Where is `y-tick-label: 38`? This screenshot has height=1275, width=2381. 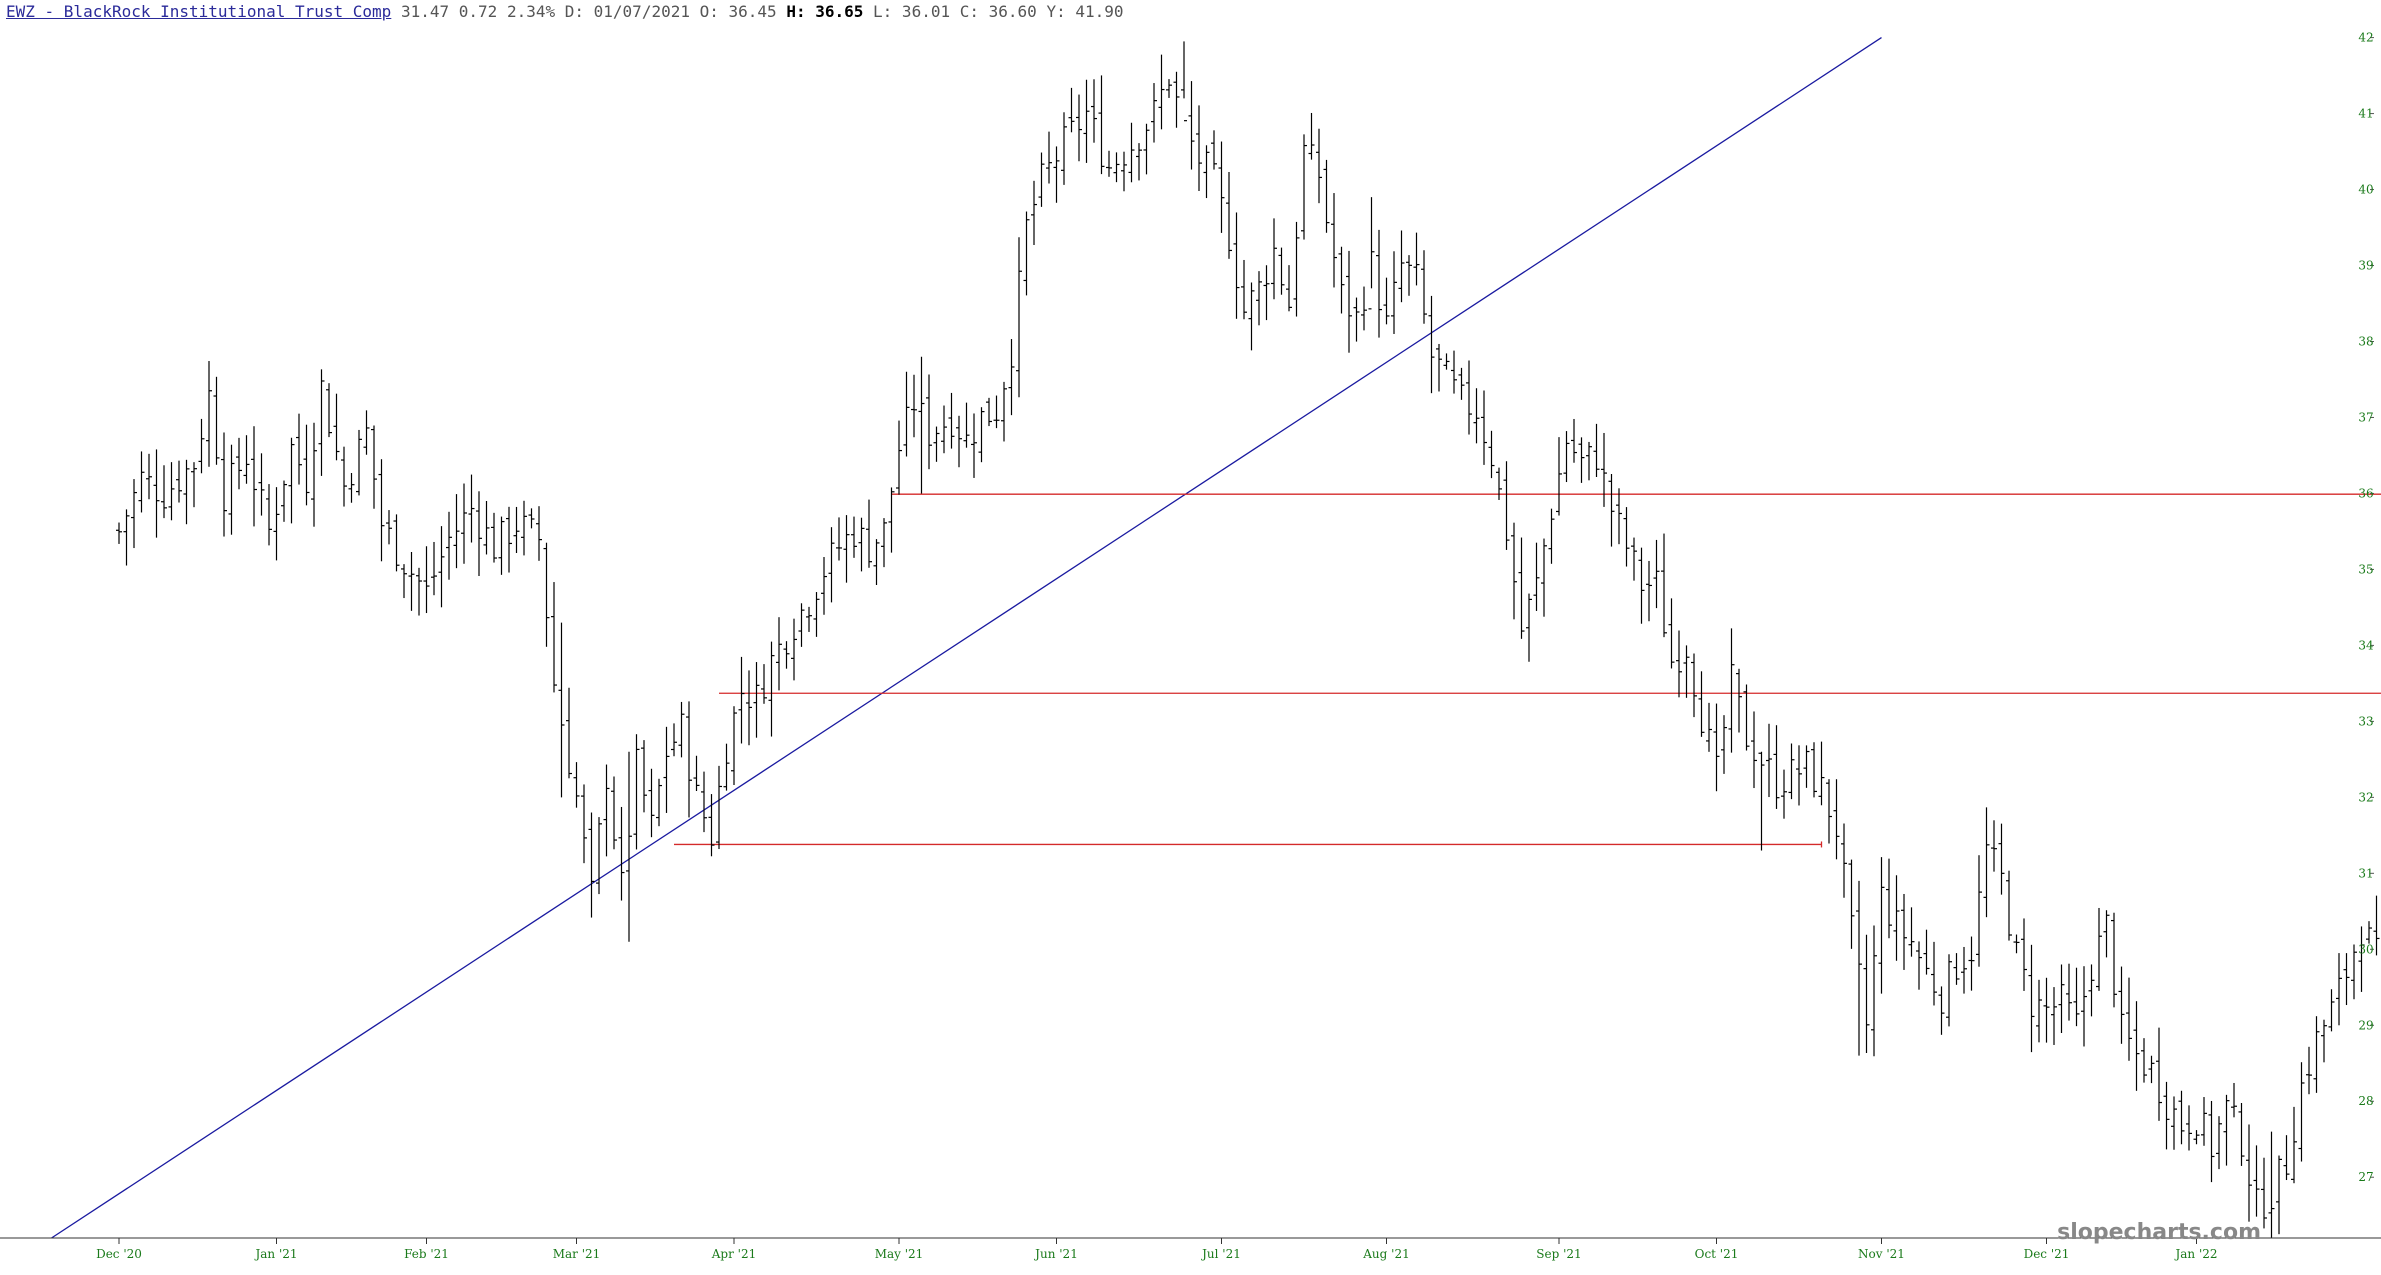 y-tick-label: 38 is located at coordinates (2365, 341).